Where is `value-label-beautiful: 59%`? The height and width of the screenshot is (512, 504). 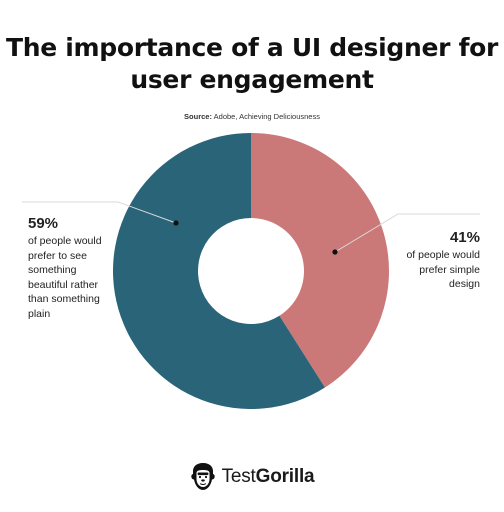
value-label-beautiful: 59% is located at coordinates (43, 223).